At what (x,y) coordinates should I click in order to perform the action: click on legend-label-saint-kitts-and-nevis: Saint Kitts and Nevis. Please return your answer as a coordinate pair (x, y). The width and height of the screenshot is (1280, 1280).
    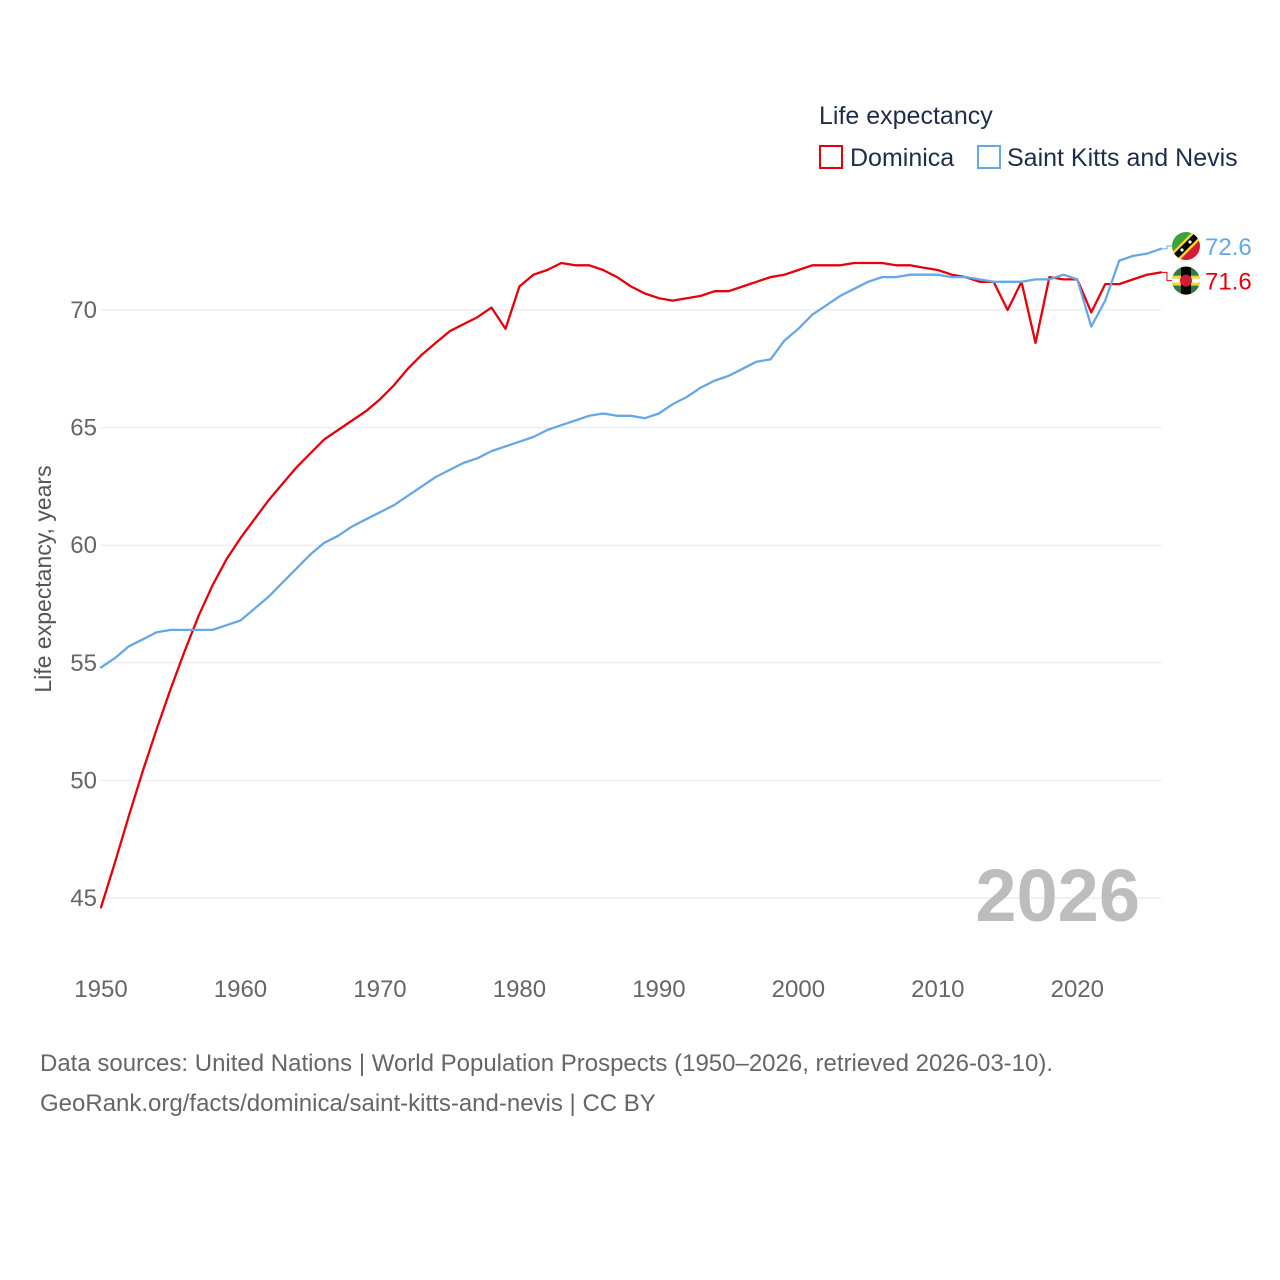
    Looking at the image, I should click on (1122, 158).